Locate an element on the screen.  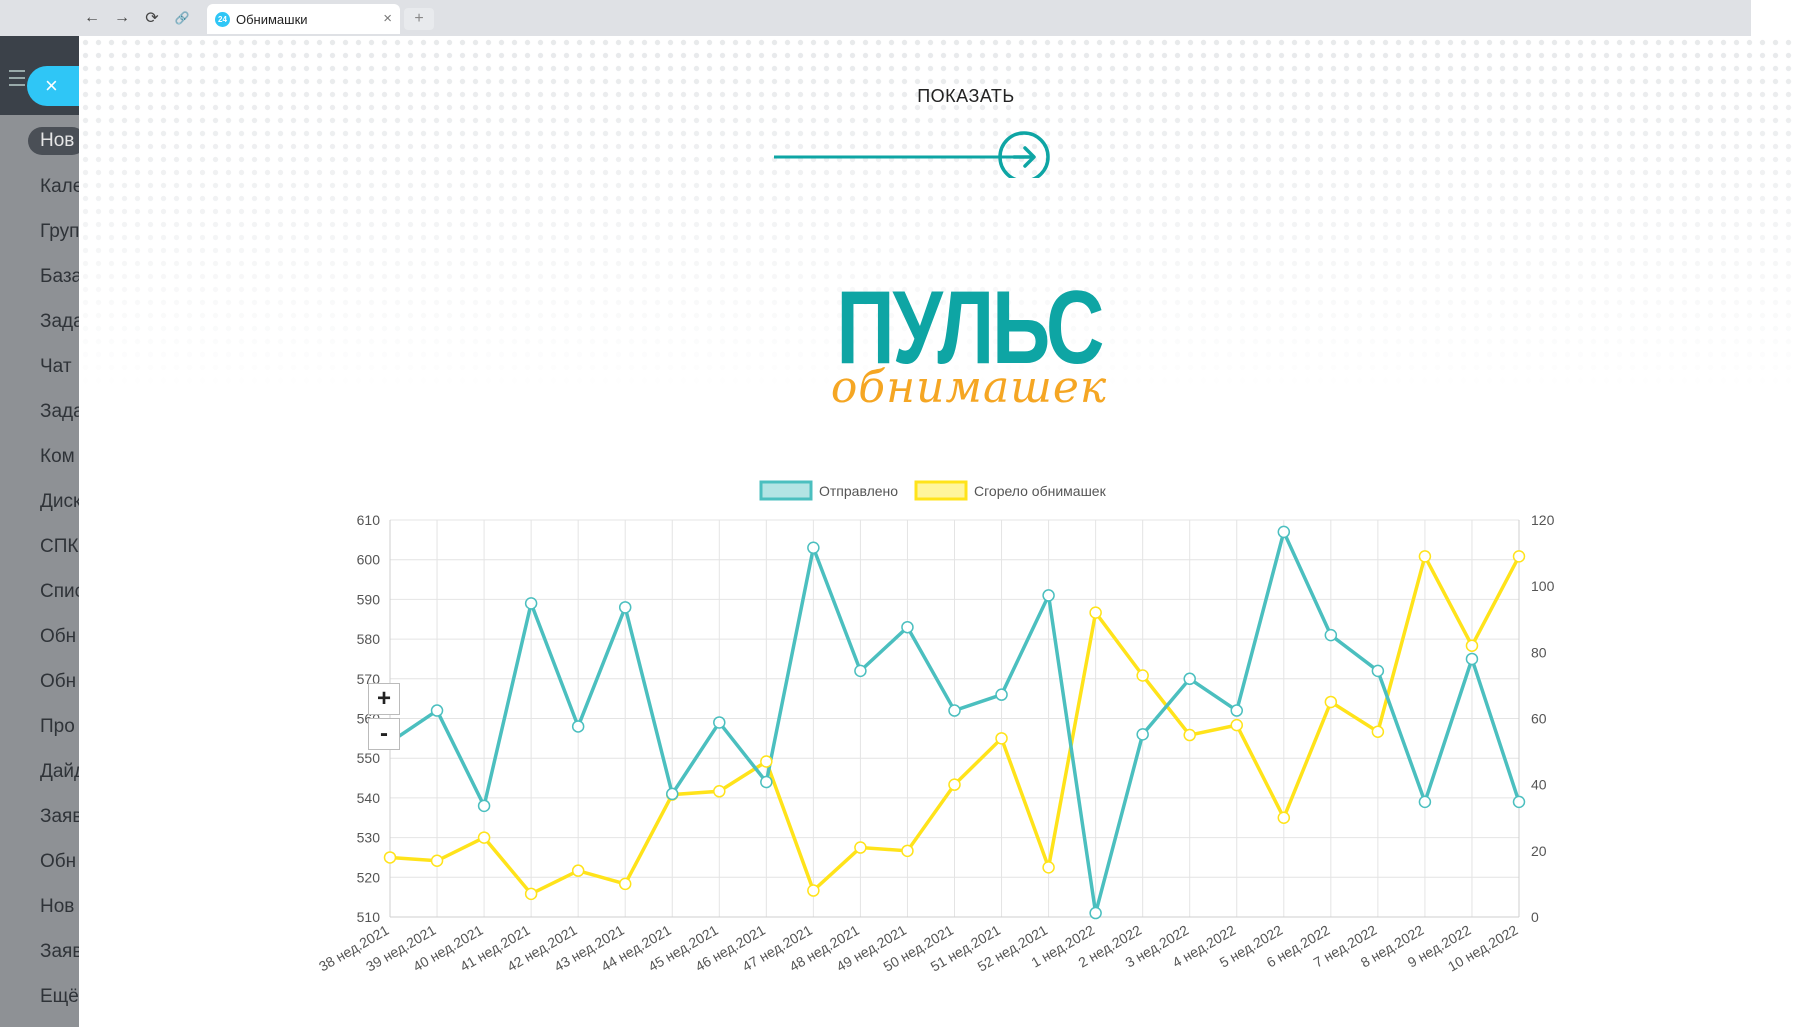
sidebar-item: Спис is located at coordinates (59, 591).